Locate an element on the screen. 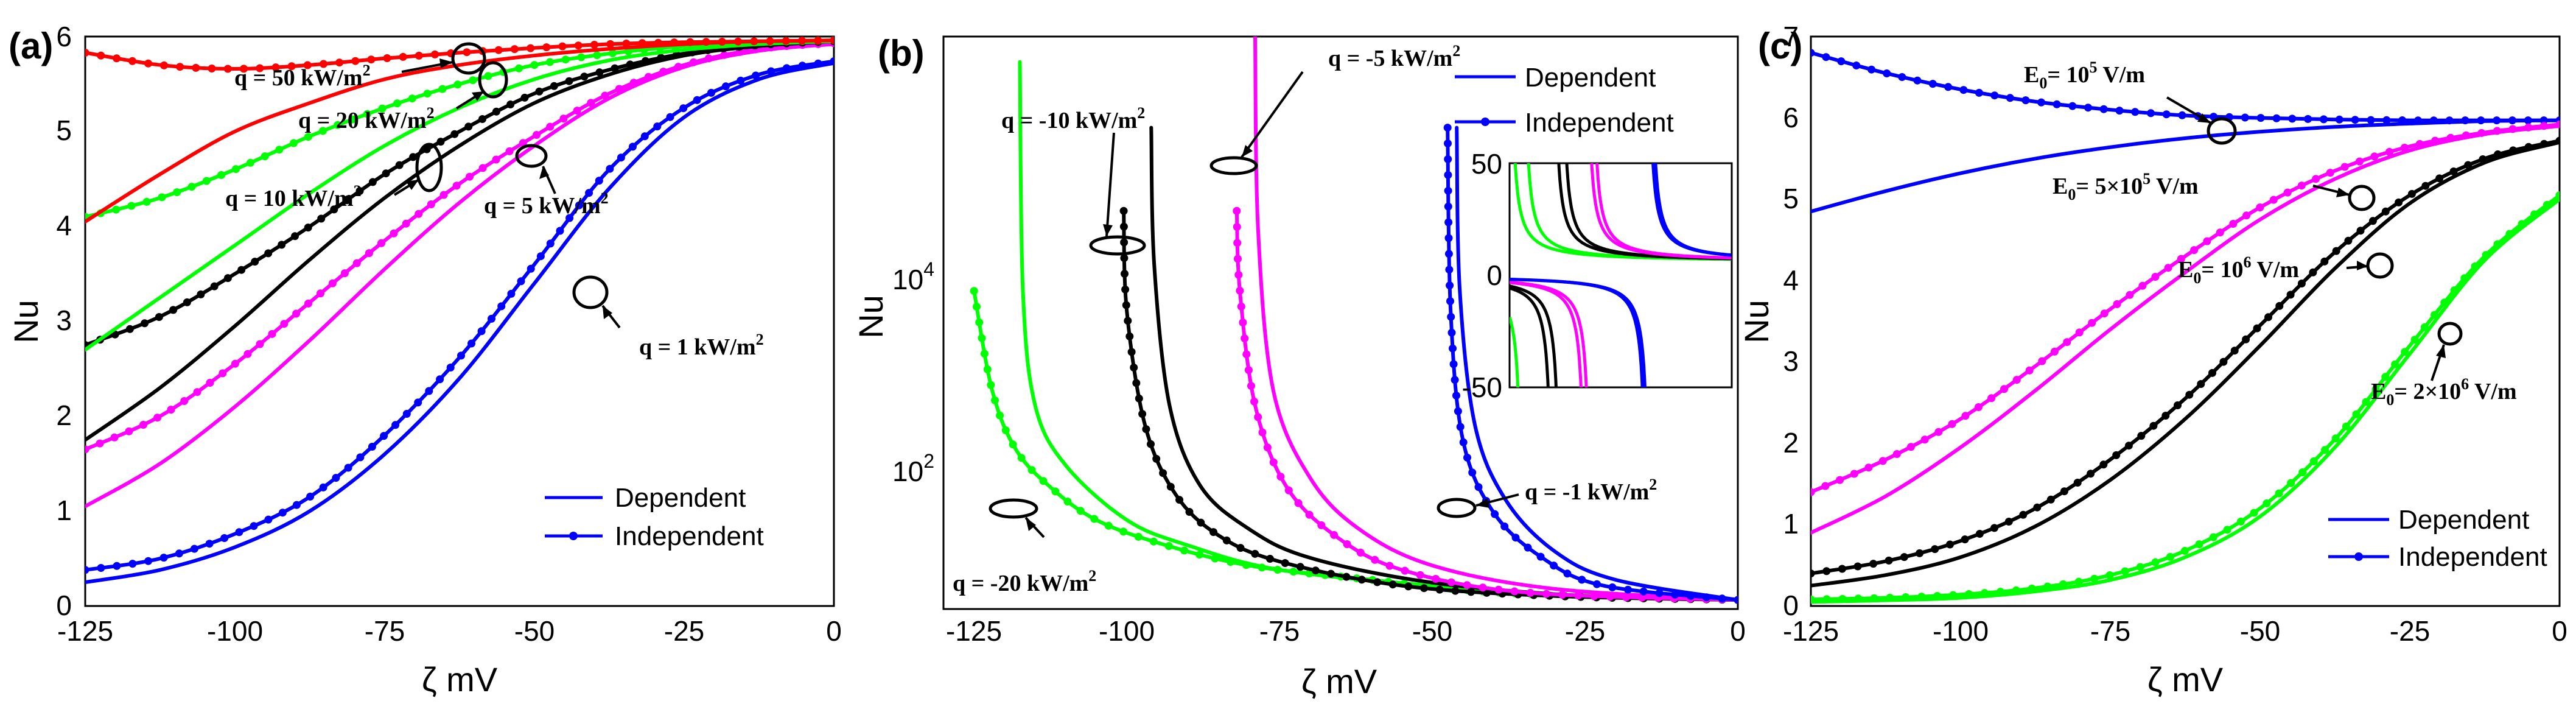  legend-a-independent: Independent is located at coordinates (689, 536).